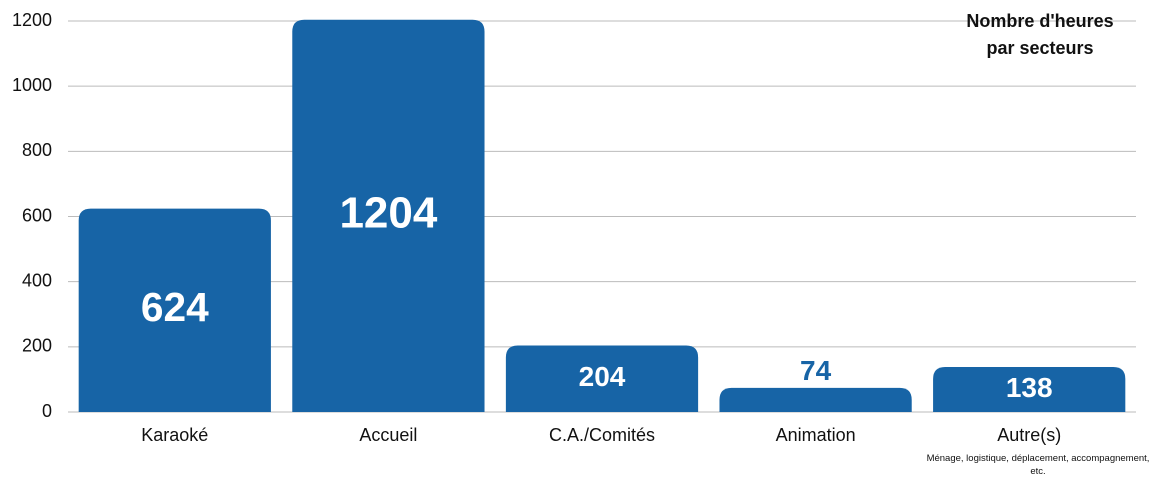  I want to click on y-tick-label: 1000, so click(32, 85).